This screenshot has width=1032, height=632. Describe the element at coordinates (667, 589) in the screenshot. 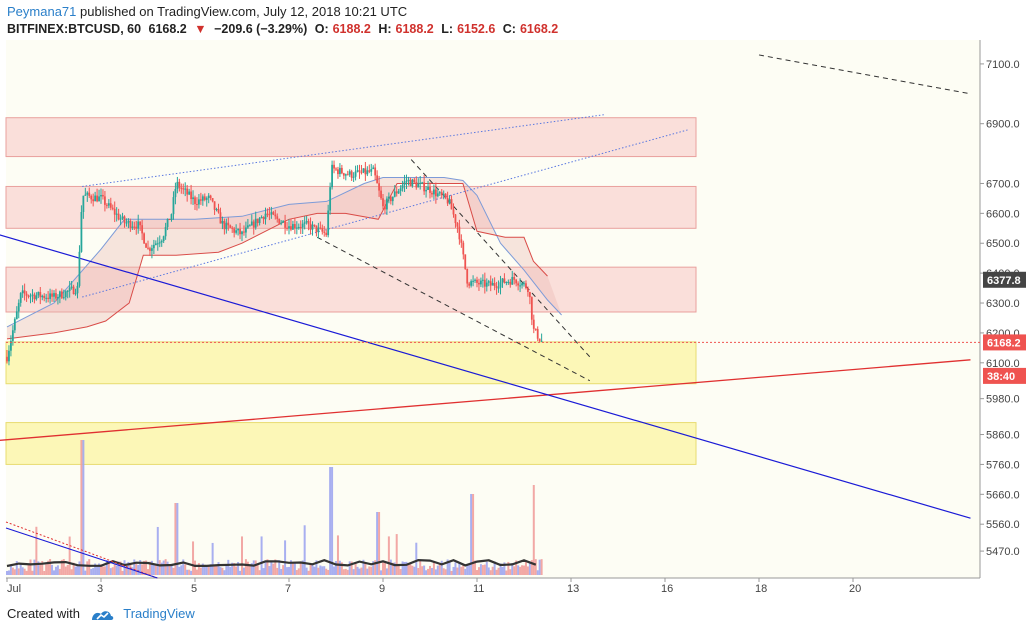

I see `x-tick-label: 16` at that location.